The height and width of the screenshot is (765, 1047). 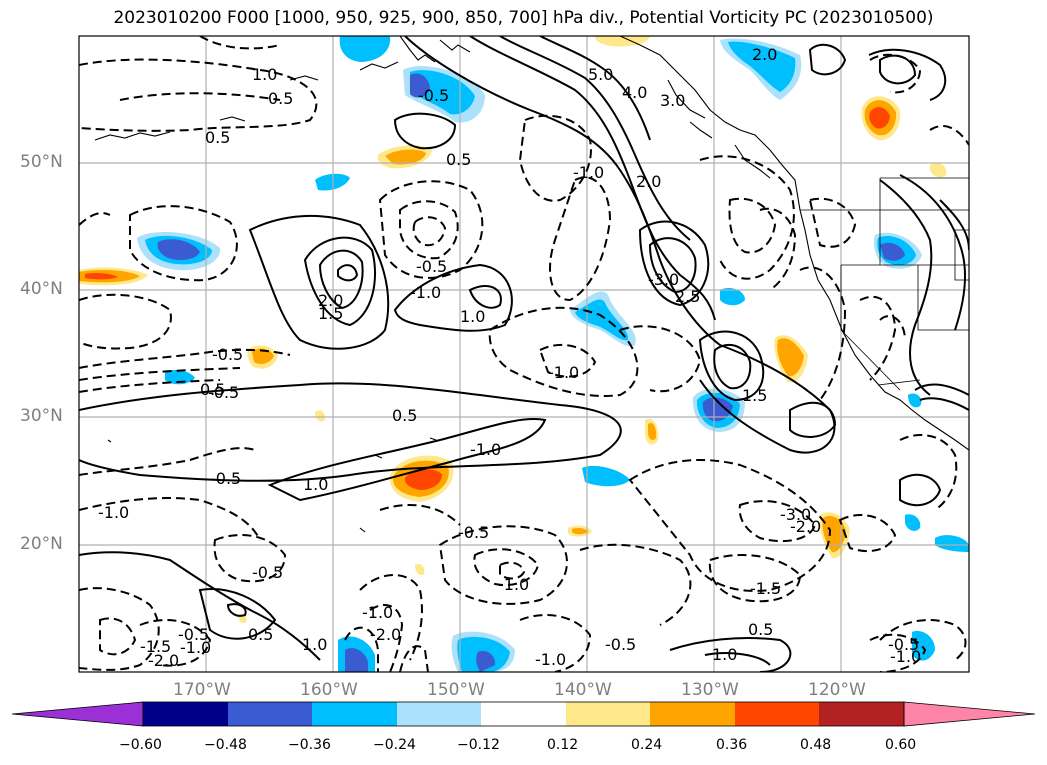 I want to click on contour-label: 3.0, so click(x=672, y=100).